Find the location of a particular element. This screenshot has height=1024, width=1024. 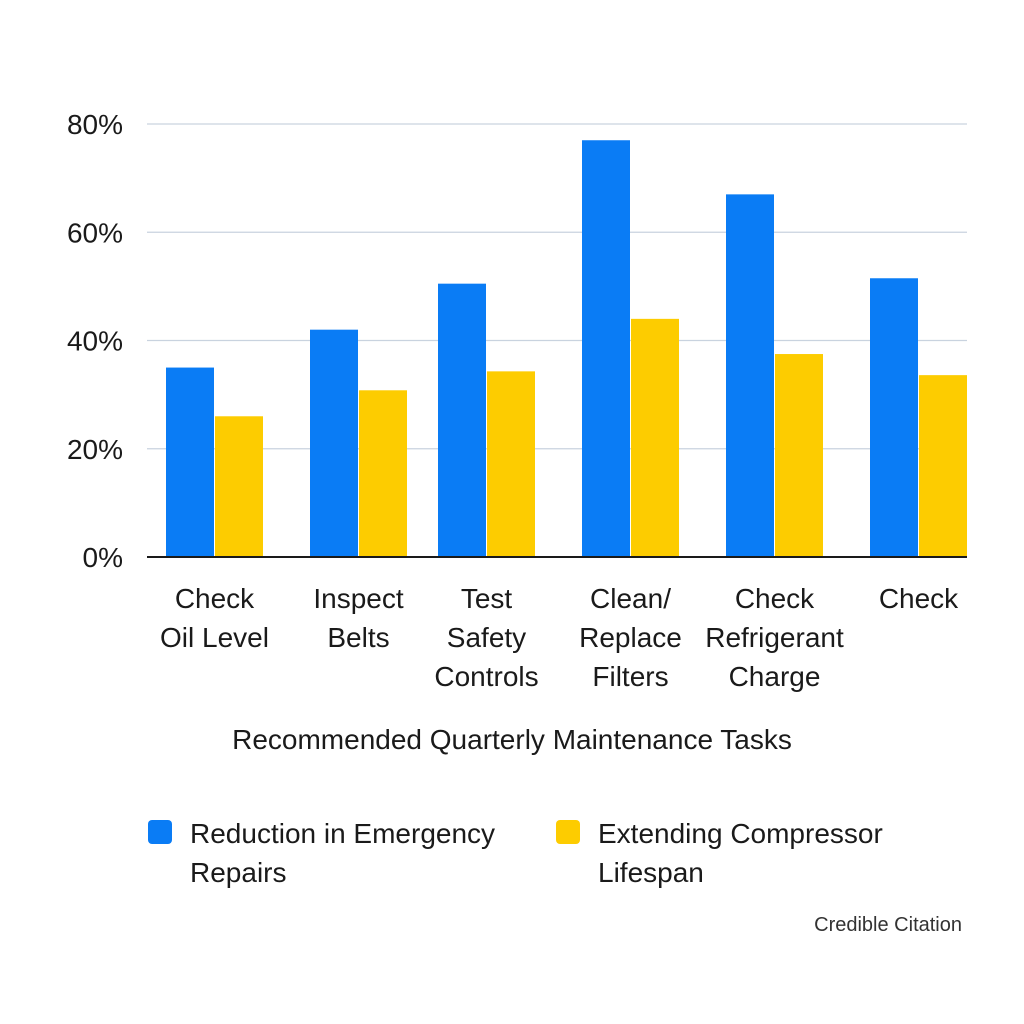

x-axis-title: Recommended Quarterly Maintenance Tasks is located at coordinates (512, 739).